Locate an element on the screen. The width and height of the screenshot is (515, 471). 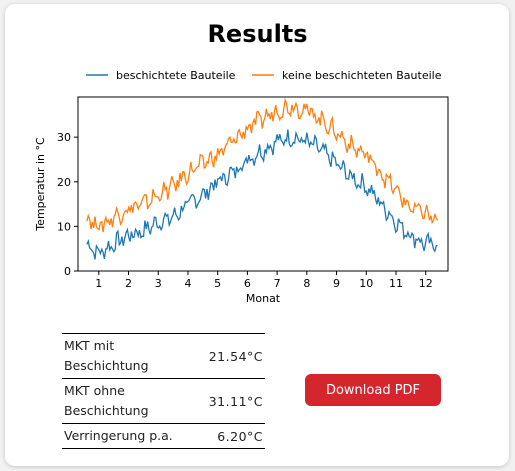
x-tick-label: 6 is located at coordinates (247, 283).